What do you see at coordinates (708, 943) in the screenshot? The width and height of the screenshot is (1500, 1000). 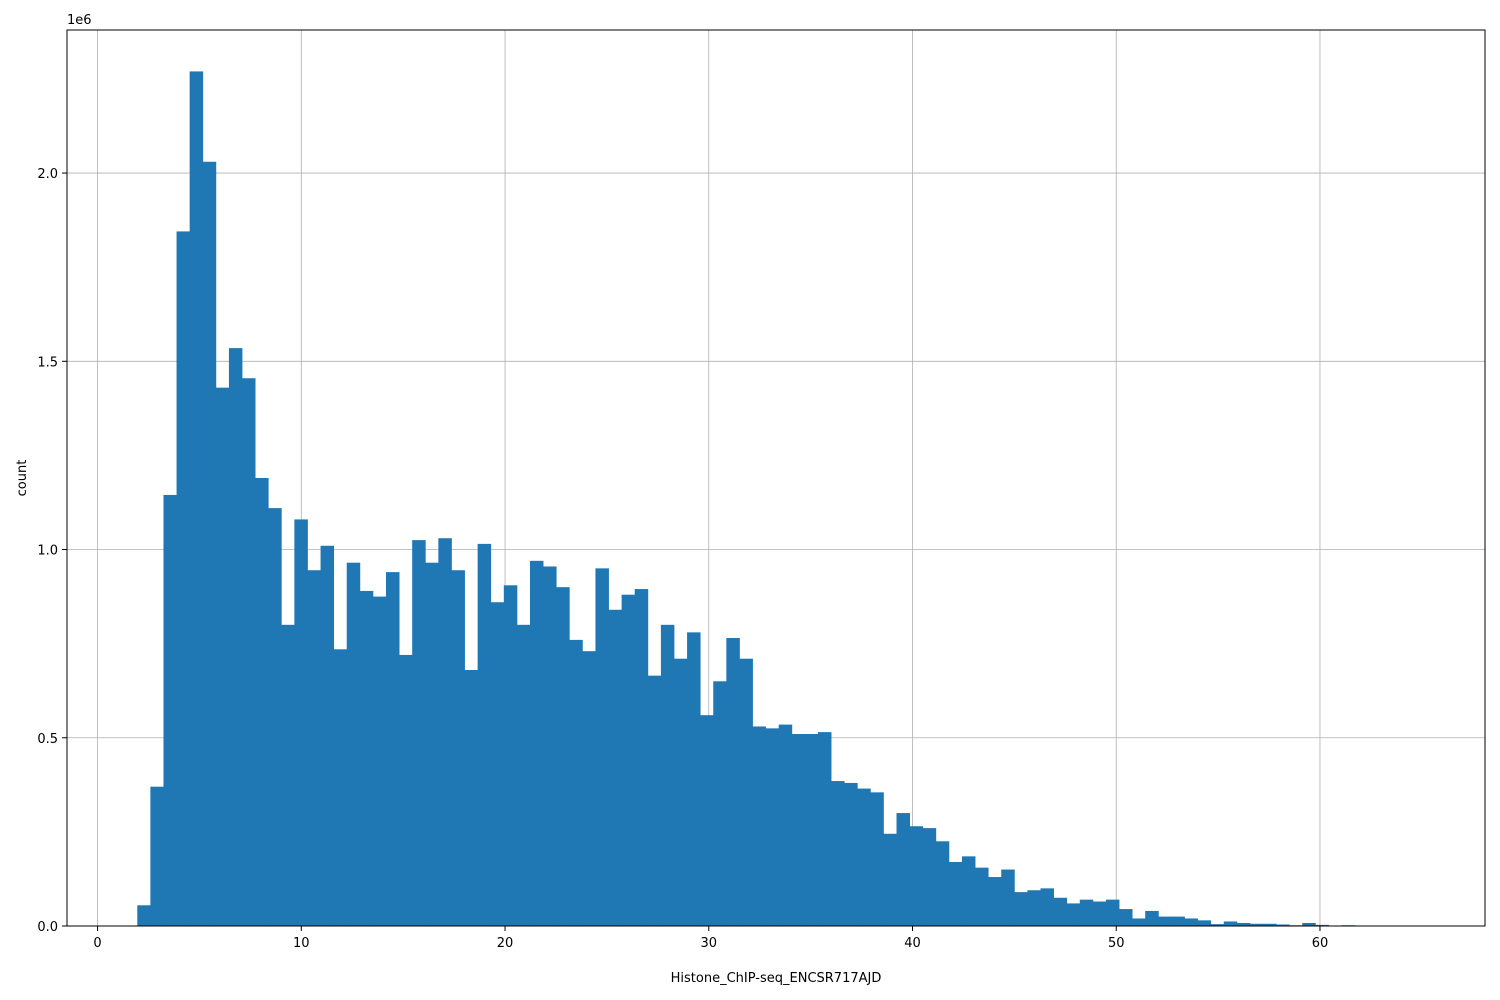 I see `x-tick-label: 30` at bounding box center [708, 943].